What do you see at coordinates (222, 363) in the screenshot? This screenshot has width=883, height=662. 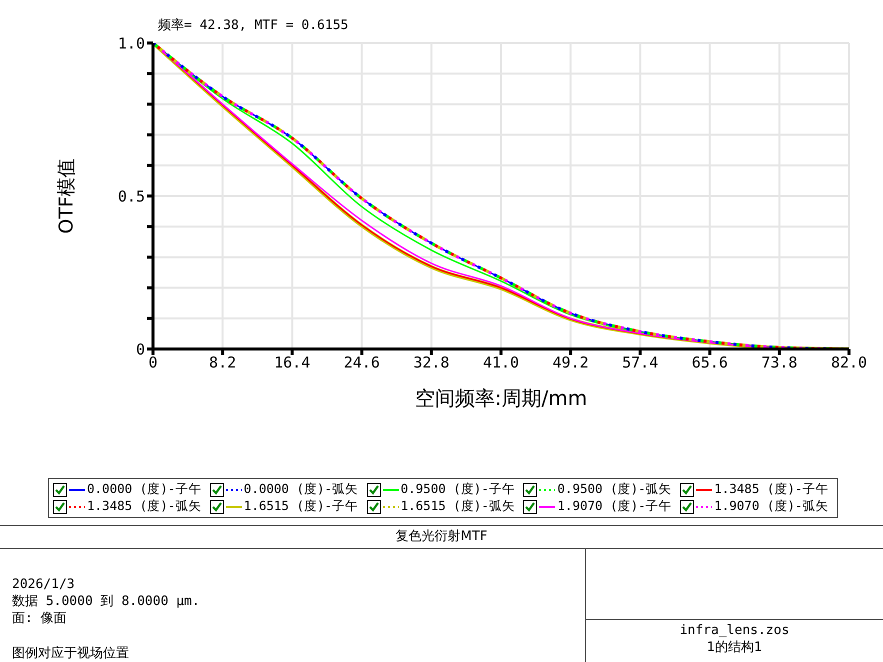 I see `x-tick-label: 8.2` at bounding box center [222, 363].